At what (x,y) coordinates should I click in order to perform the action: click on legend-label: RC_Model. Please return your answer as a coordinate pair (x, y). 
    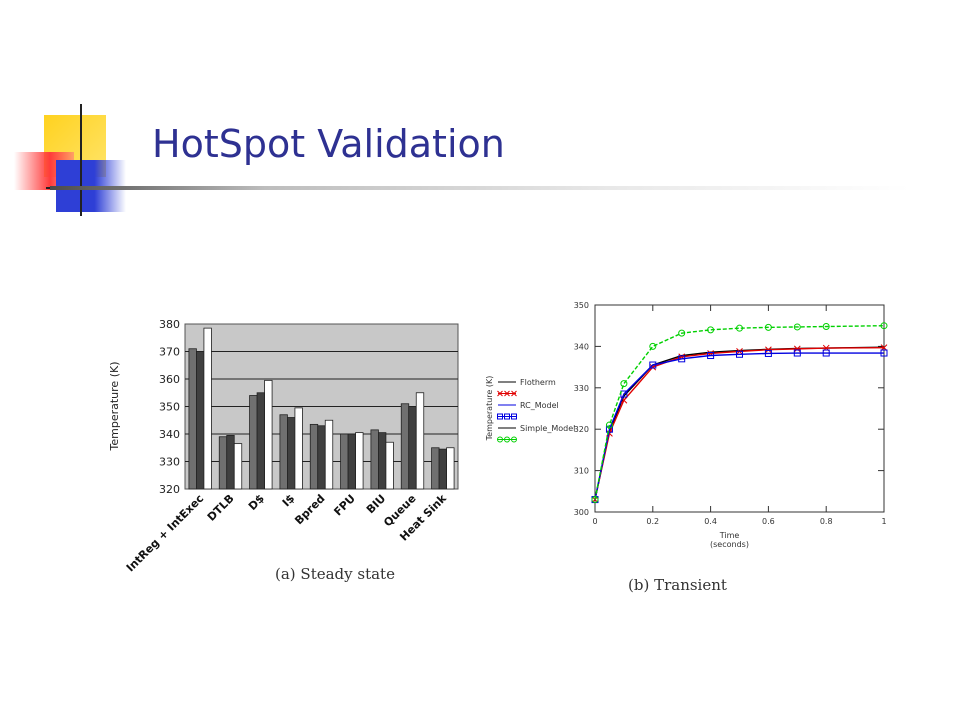
    Looking at the image, I should click on (539, 405).